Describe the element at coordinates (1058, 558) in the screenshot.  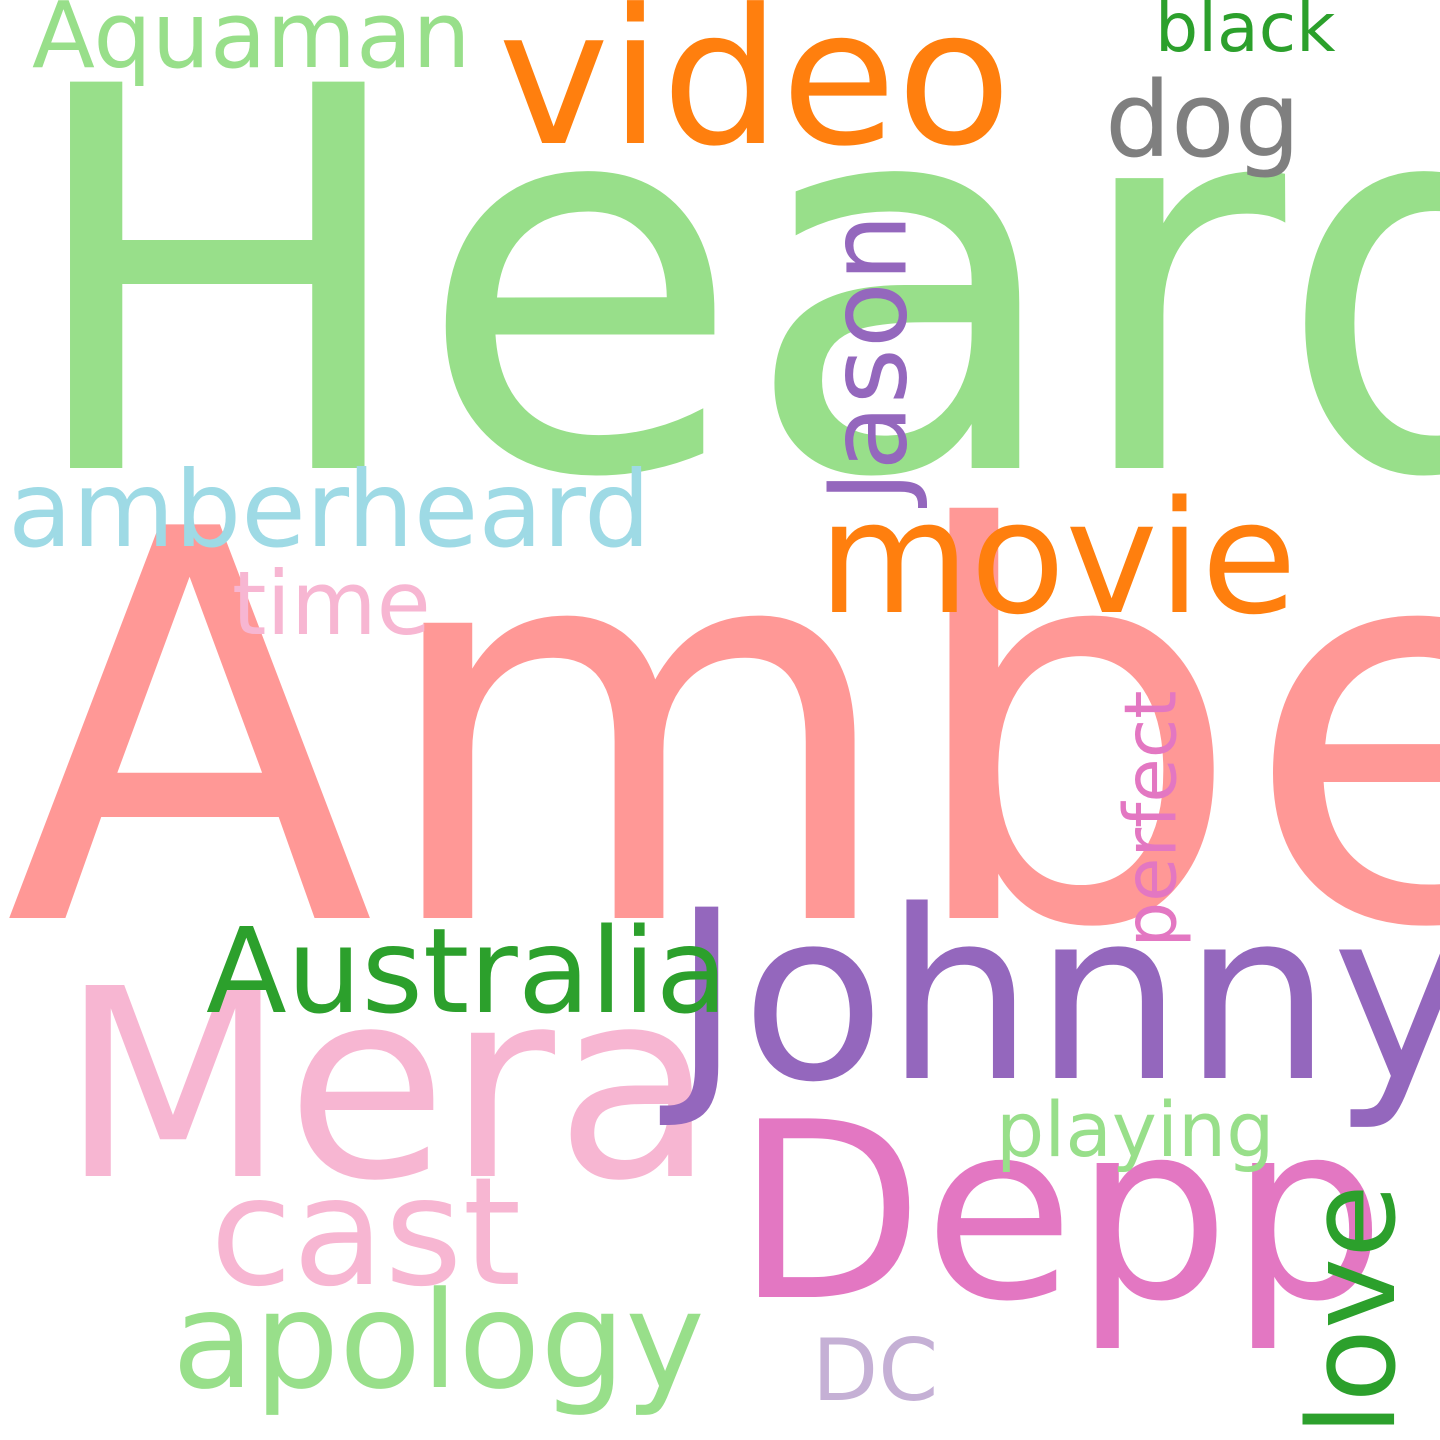
I see `word-movie: movie` at that location.